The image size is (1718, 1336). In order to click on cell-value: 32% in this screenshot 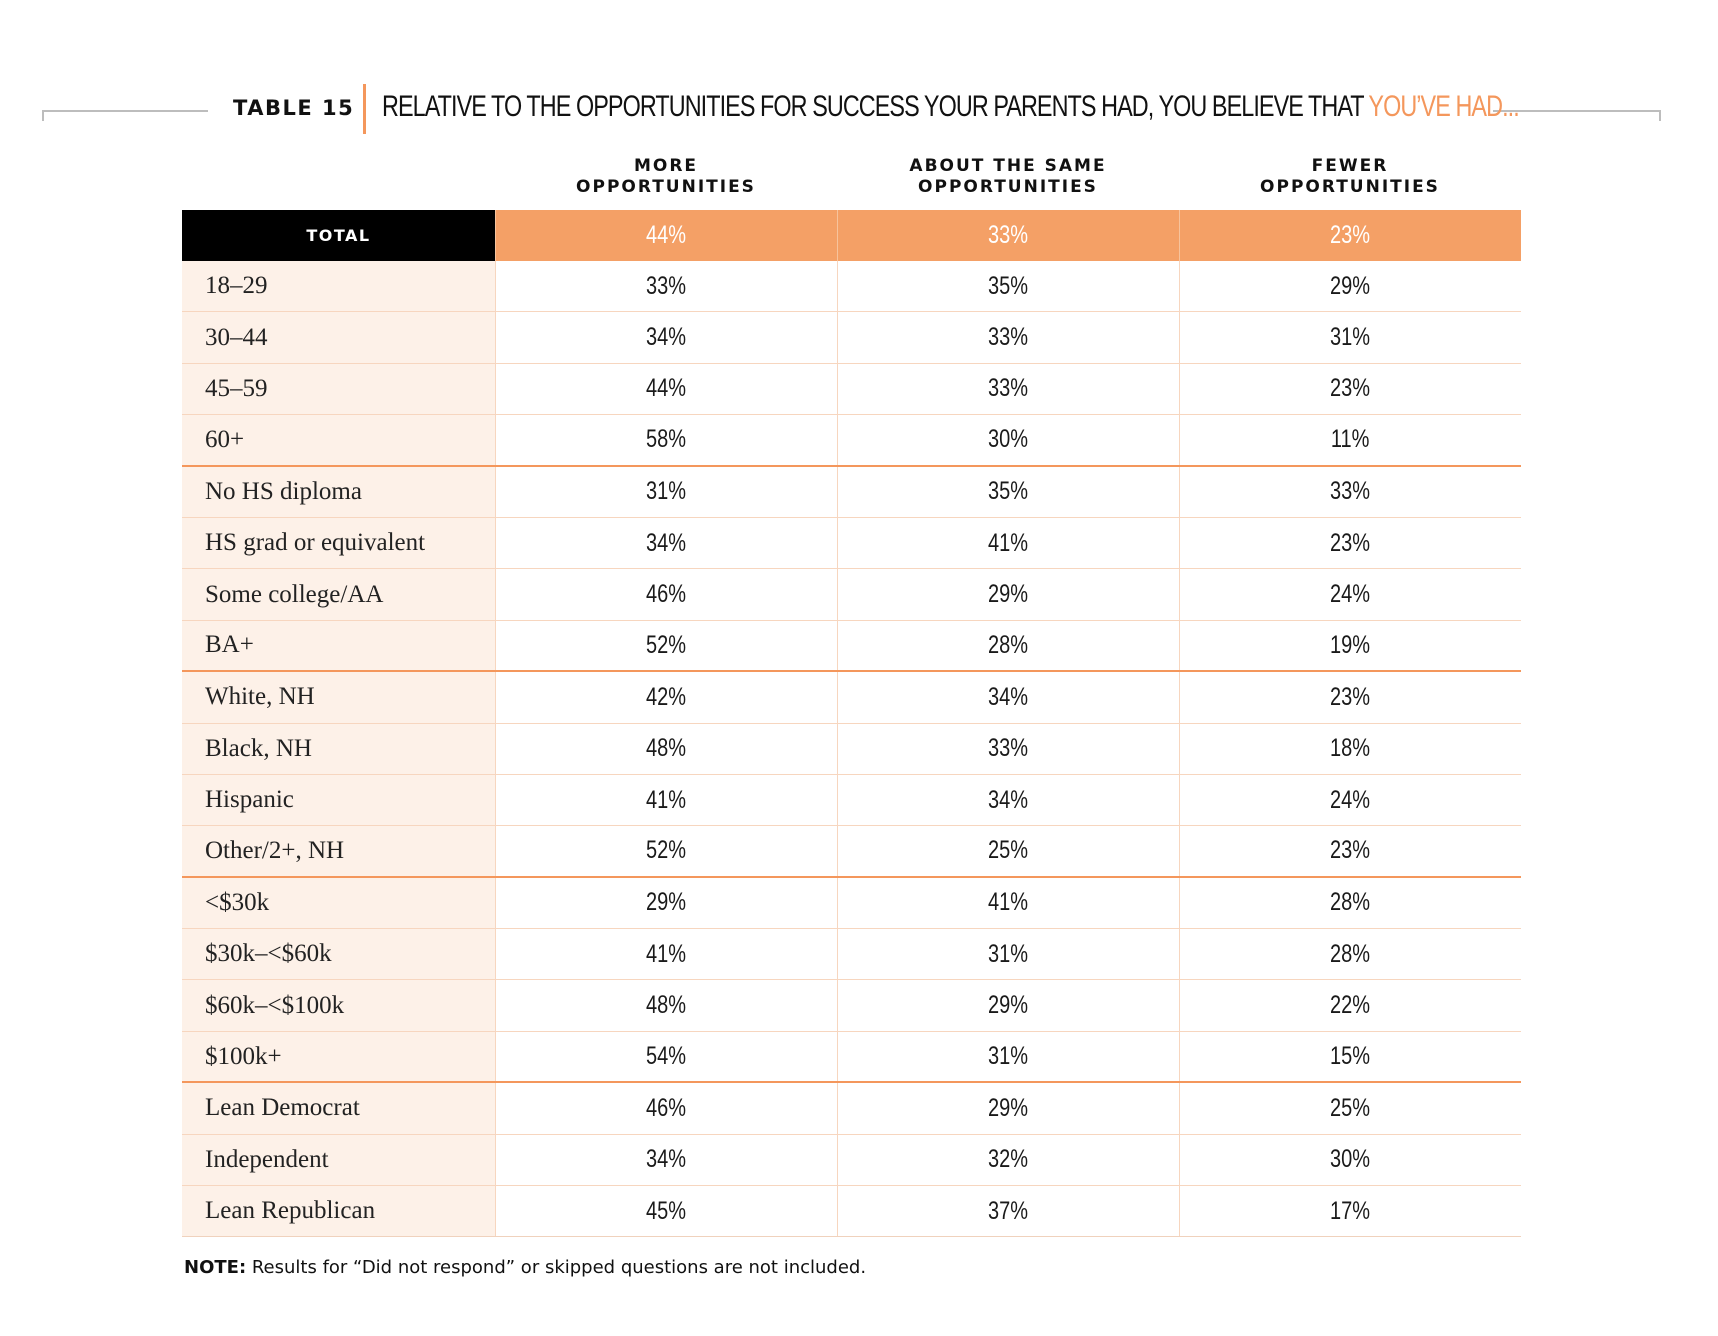, I will do `click(1008, 1159)`.